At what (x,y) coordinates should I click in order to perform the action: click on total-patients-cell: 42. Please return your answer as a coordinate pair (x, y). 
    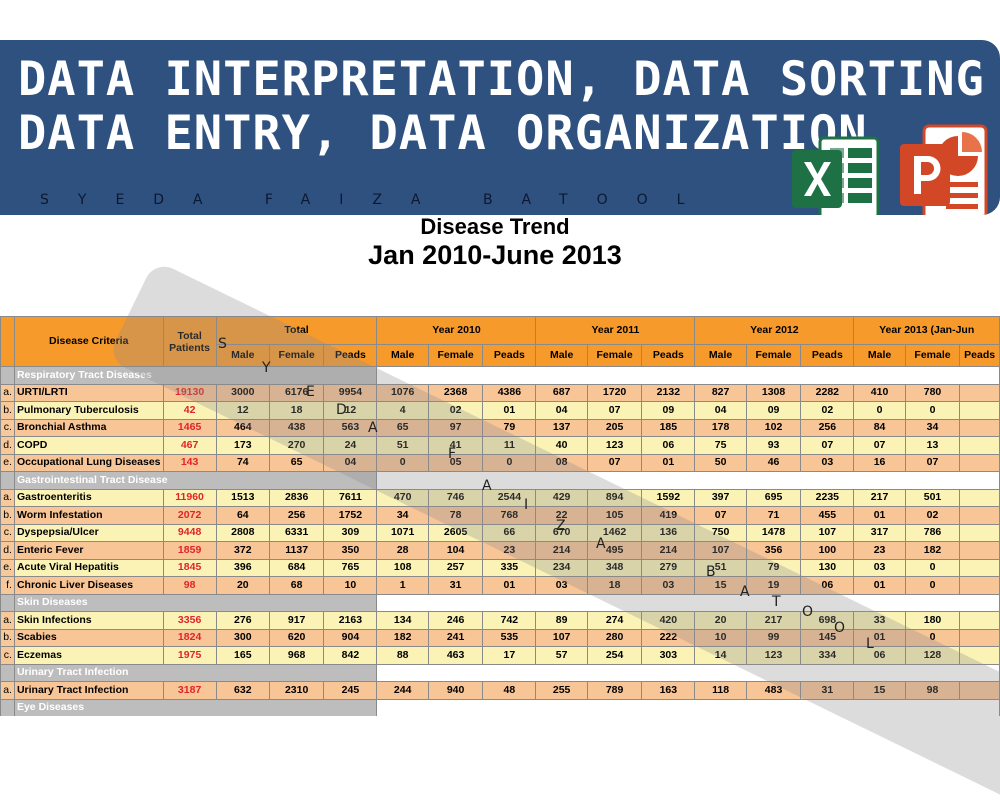
    Looking at the image, I should click on (189, 410).